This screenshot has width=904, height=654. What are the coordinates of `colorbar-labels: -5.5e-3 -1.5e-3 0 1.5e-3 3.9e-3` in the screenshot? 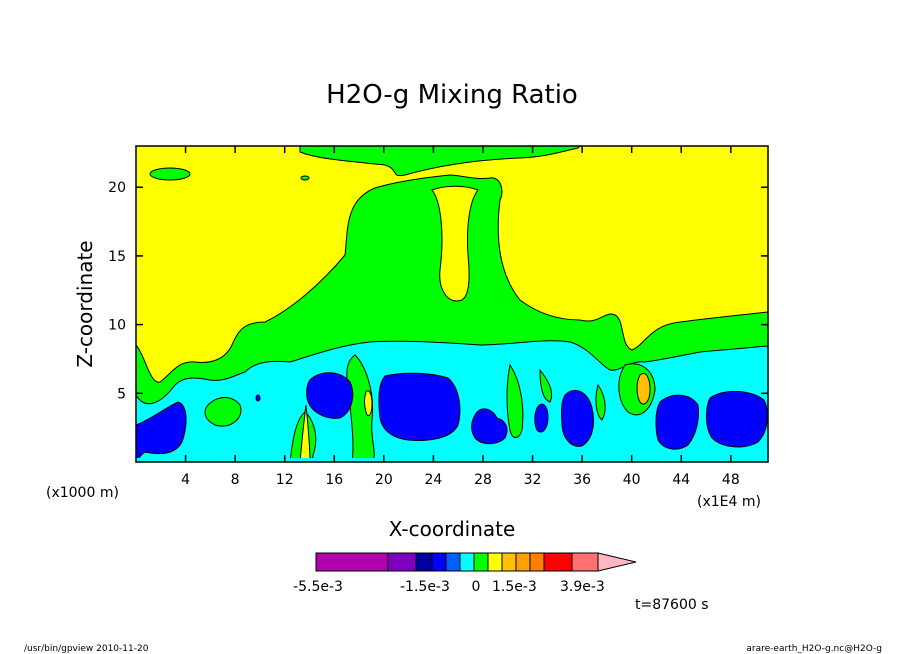 It's located at (449, 587).